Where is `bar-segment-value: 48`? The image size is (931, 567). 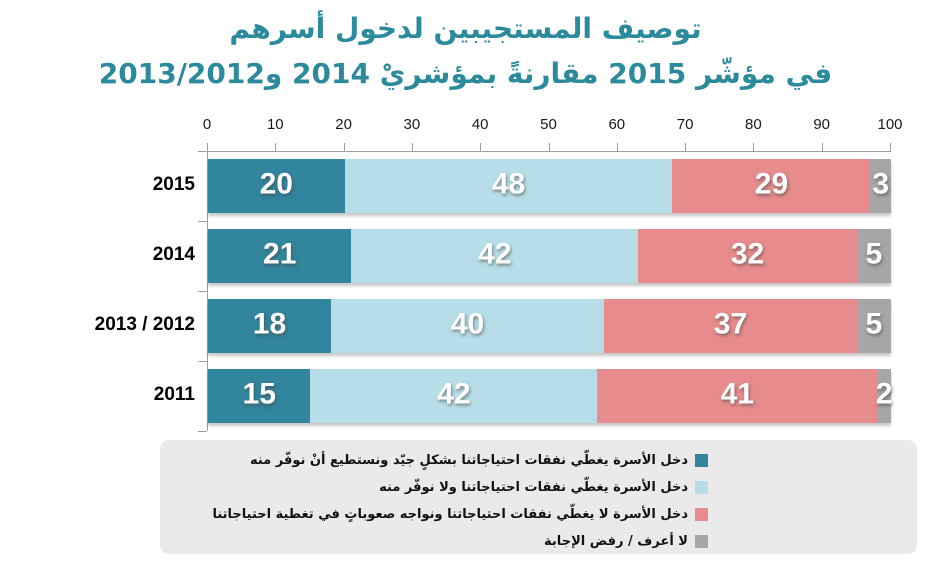 bar-segment-value: 48 is located at coordinates (508, 184).